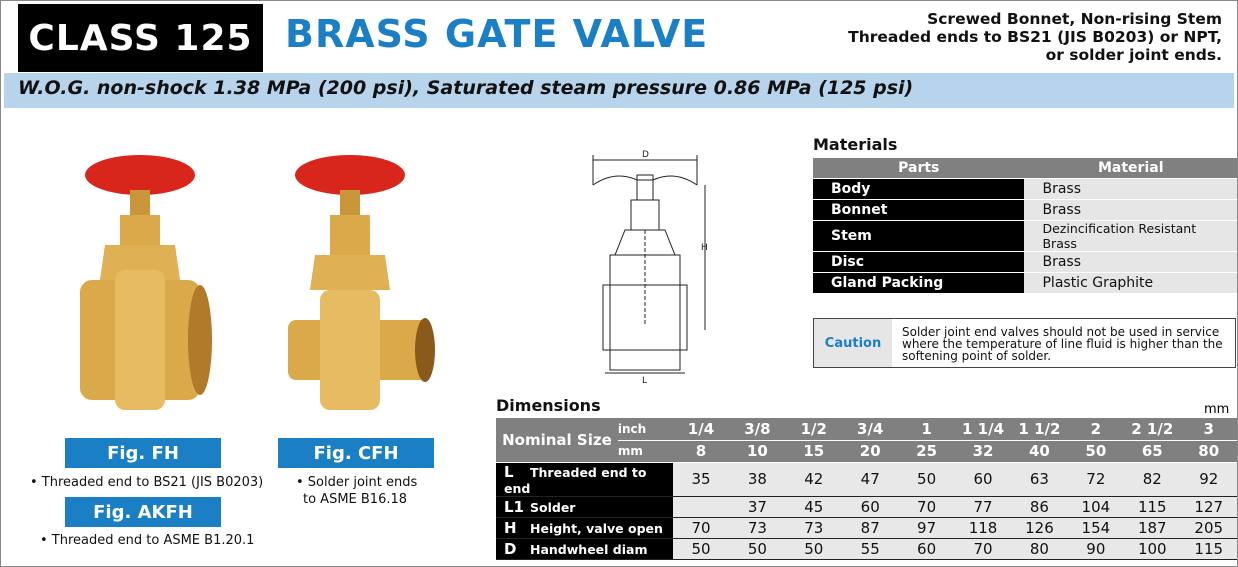 The width and height of the screenshot is (1238, 567). Describe the element at coordinates (870, 528) in the screenshot. I see `dimension-value: 87` at that location.